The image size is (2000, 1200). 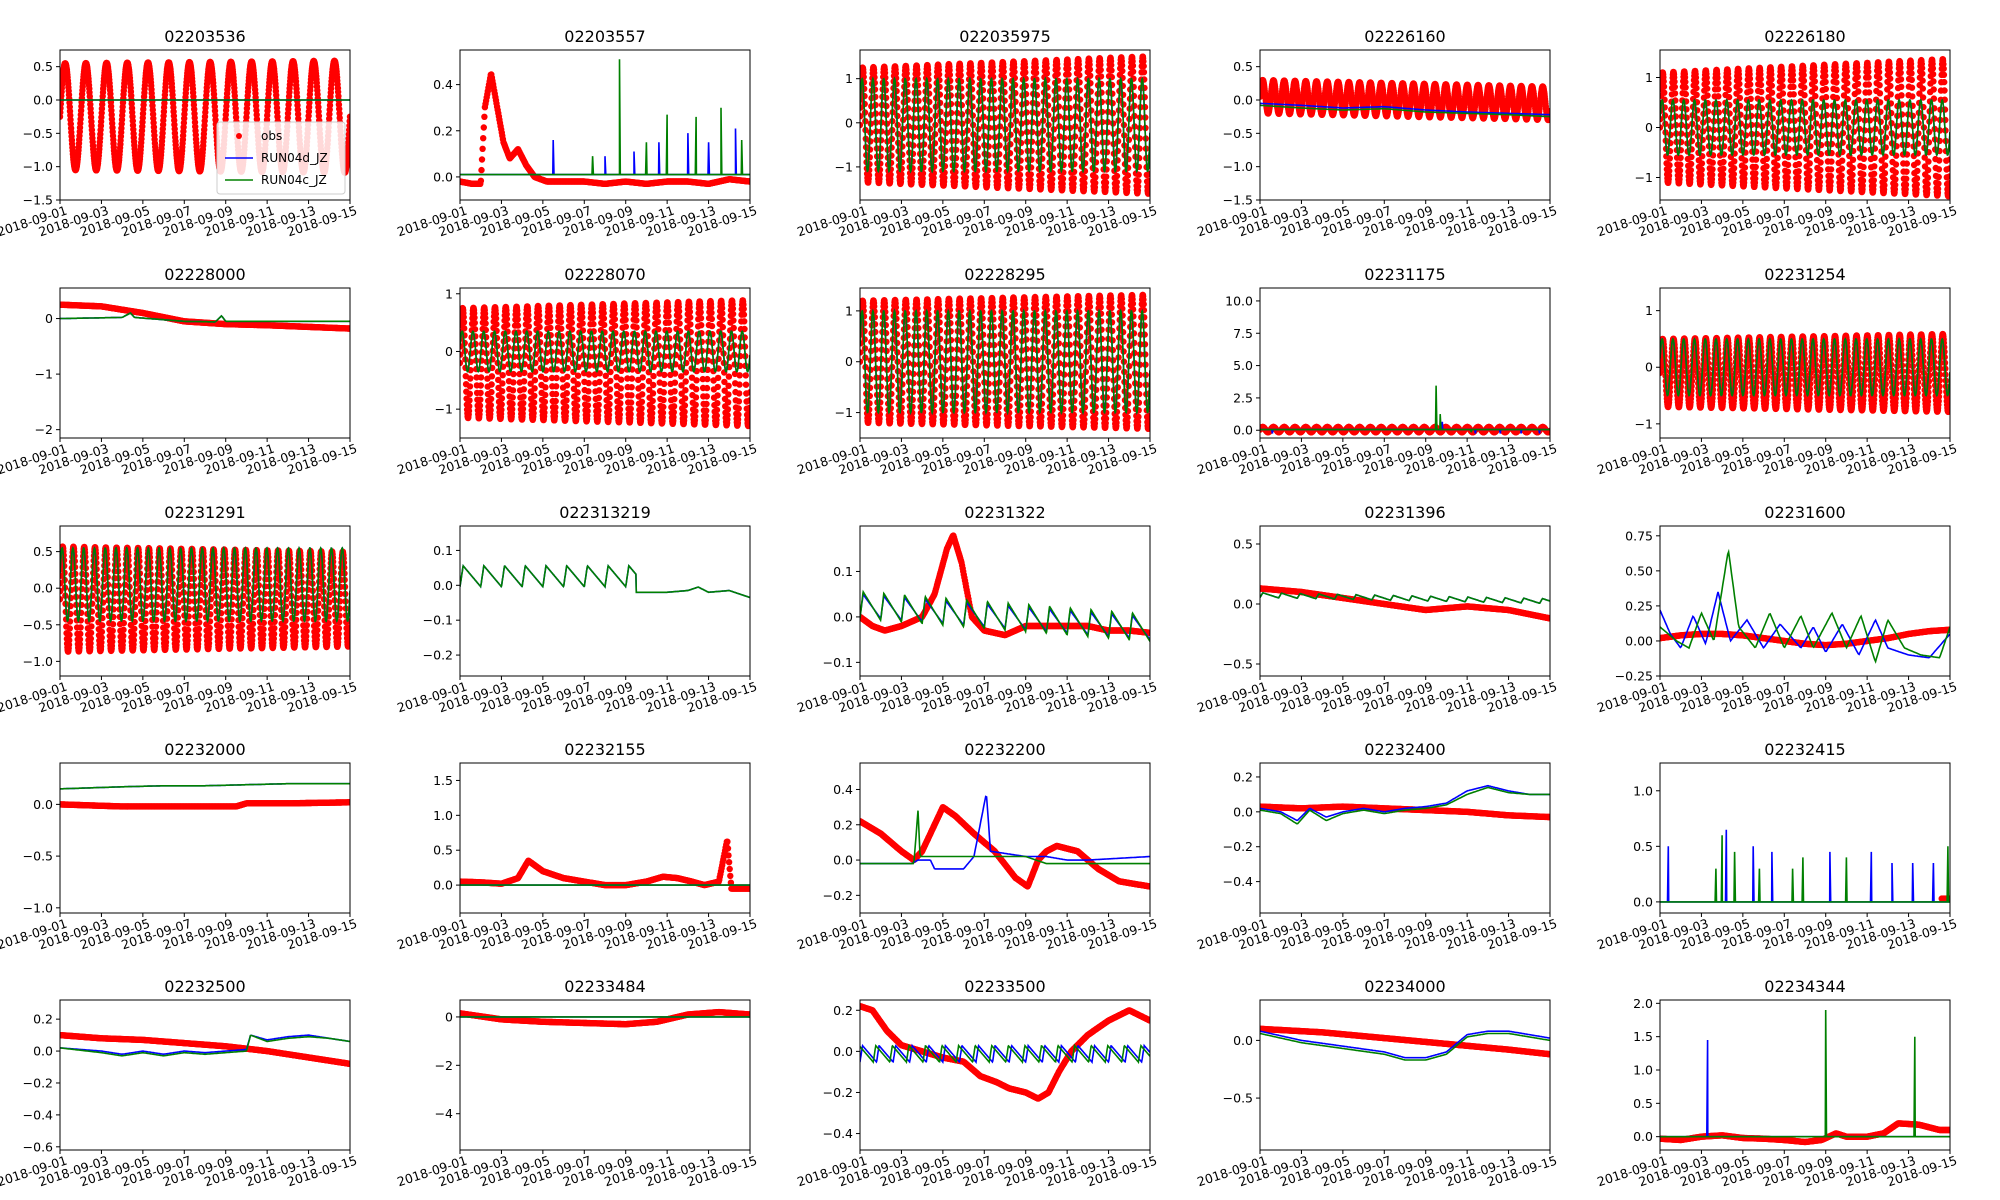 What do you see at coordinates (1238, 133) in the screenshot?
I see `y-tick-label: −0.5` at bounding box center [1238, 133].